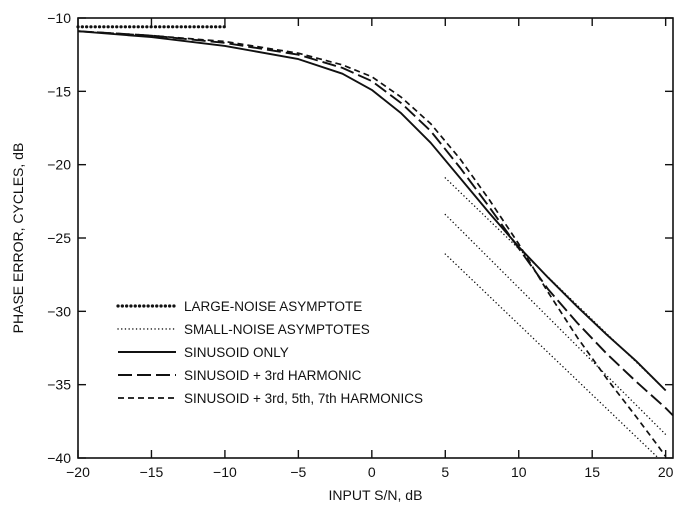 This screenshot has width=676, height=512. Describe the element at coordinates (298, 472) in the screenshot. I see `x-tick-label: −5` at that location.